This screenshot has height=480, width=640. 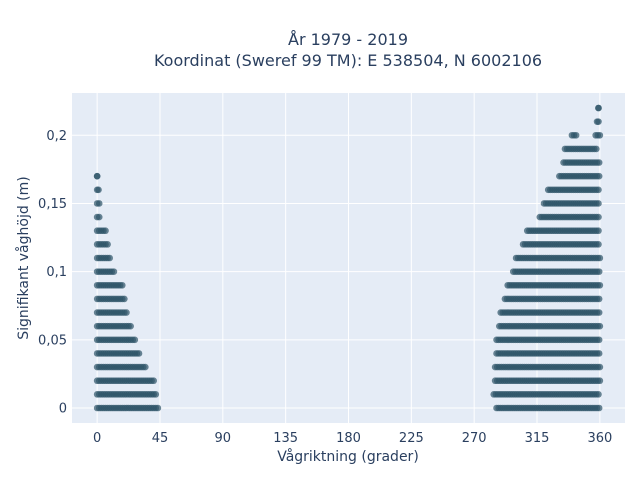 What do you see at coordinates (56, 272) in the screenshot?
I see `y-tick-label: 0,1` at bounding box center [56, 272].